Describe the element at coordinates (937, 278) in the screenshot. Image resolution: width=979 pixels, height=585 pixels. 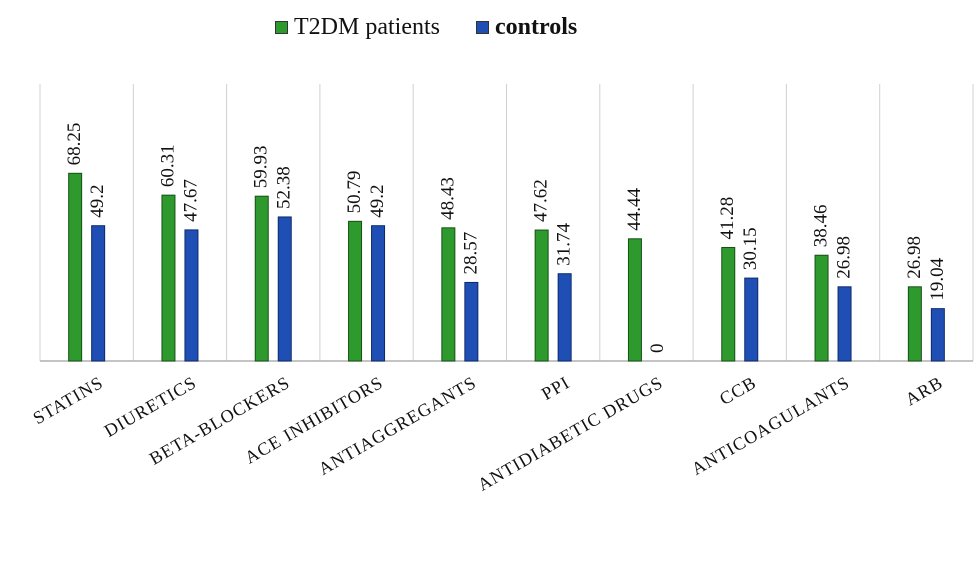
I see `data-label-controls: 19.04` at that location.